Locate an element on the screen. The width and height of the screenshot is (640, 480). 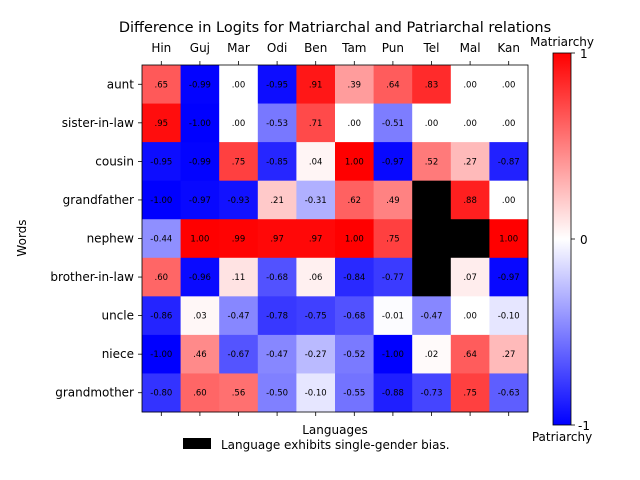
cell-value-label: .88 is located at coordinates (470, 201).